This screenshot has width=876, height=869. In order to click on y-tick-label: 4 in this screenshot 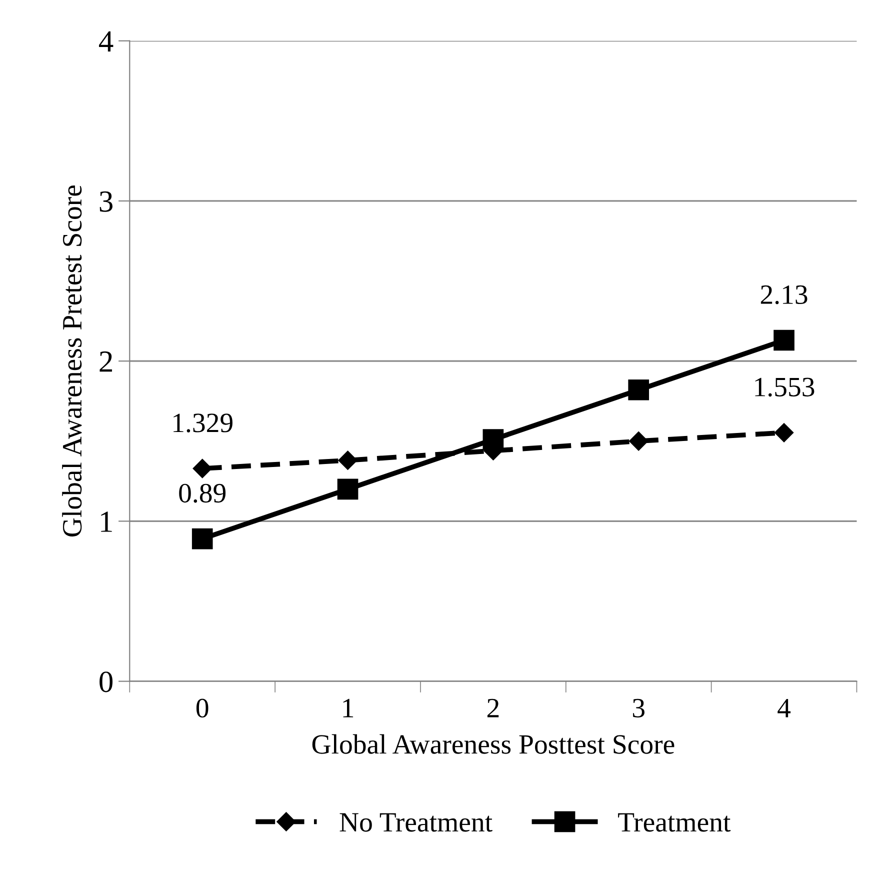, I will do `click(106, 41)`.